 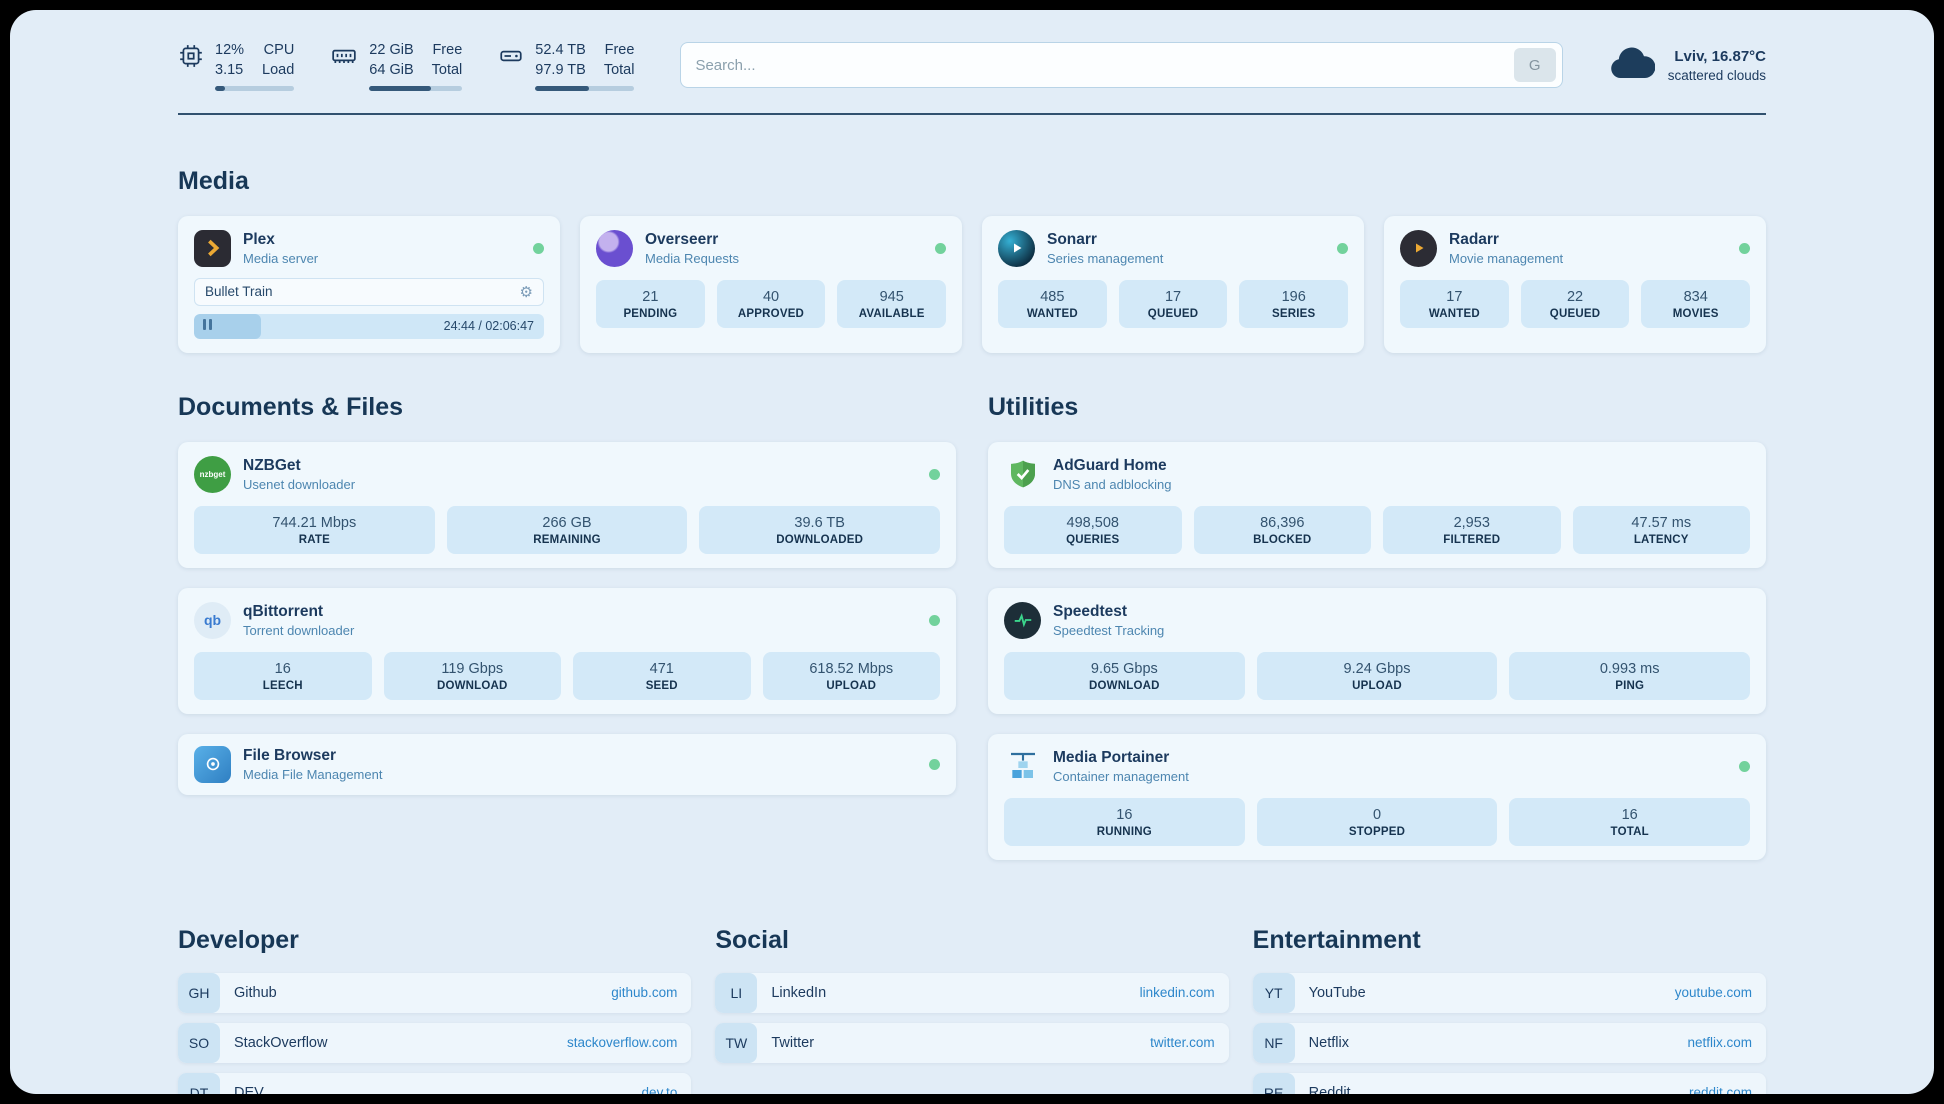 I want to click on bookmark-name: Reddit, so click(x=1329, y=1089).